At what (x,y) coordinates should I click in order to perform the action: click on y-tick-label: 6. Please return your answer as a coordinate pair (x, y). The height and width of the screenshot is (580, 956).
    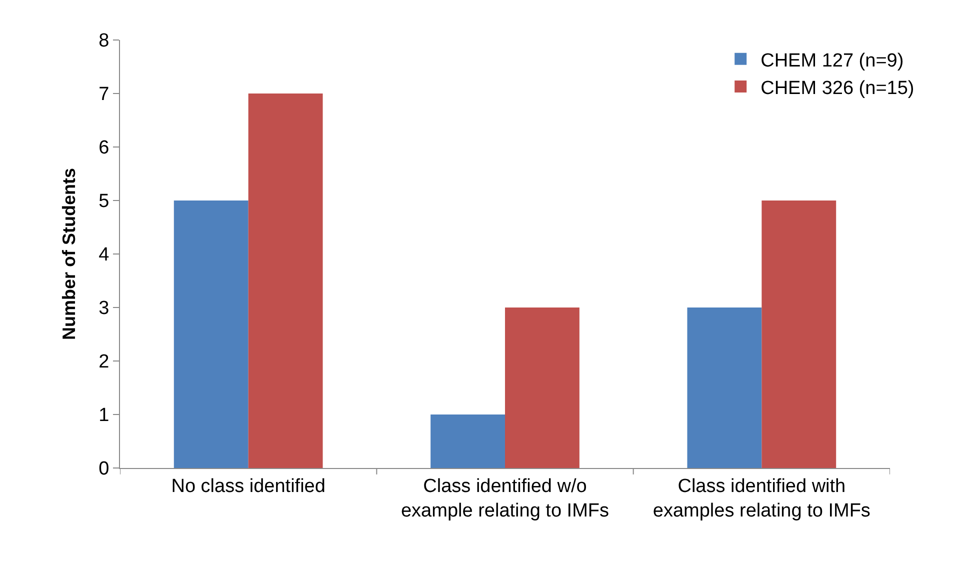
    Looking at the image, I should click on (104, 148).